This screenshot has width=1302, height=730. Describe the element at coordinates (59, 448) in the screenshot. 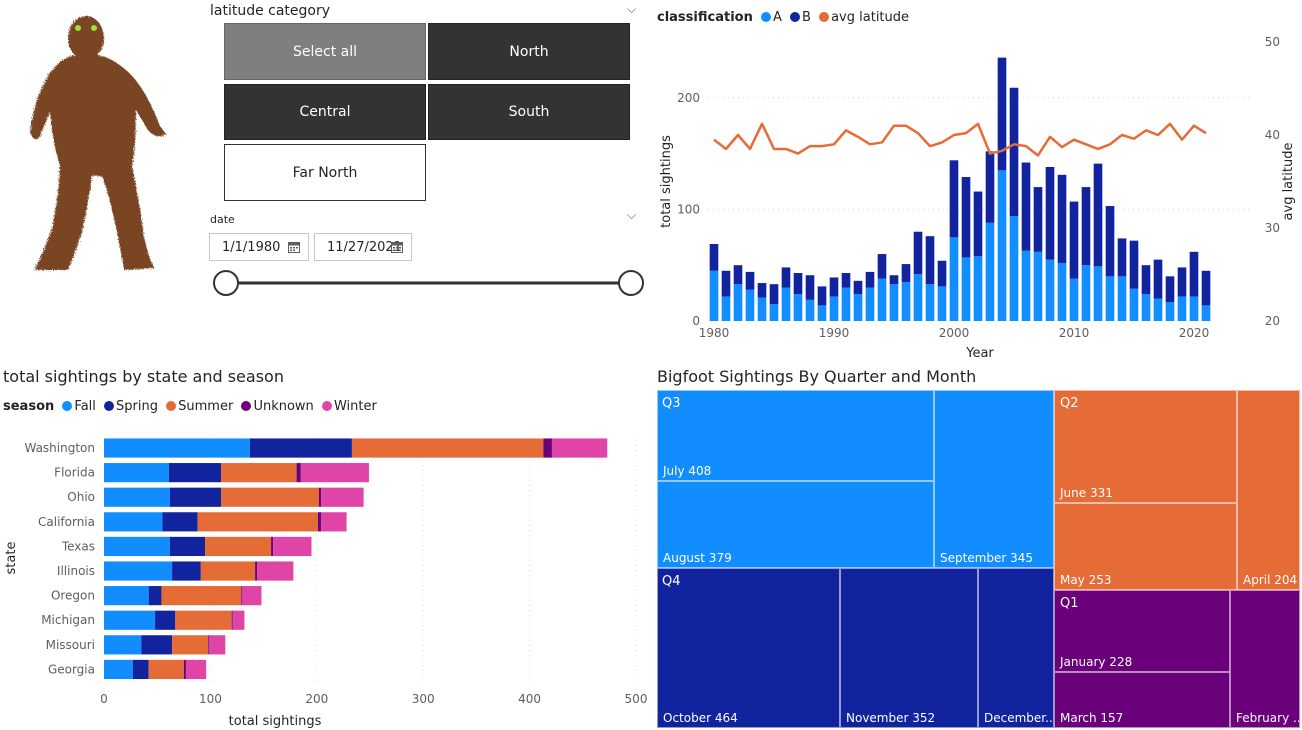

I see `state-label: Washington` at that location.